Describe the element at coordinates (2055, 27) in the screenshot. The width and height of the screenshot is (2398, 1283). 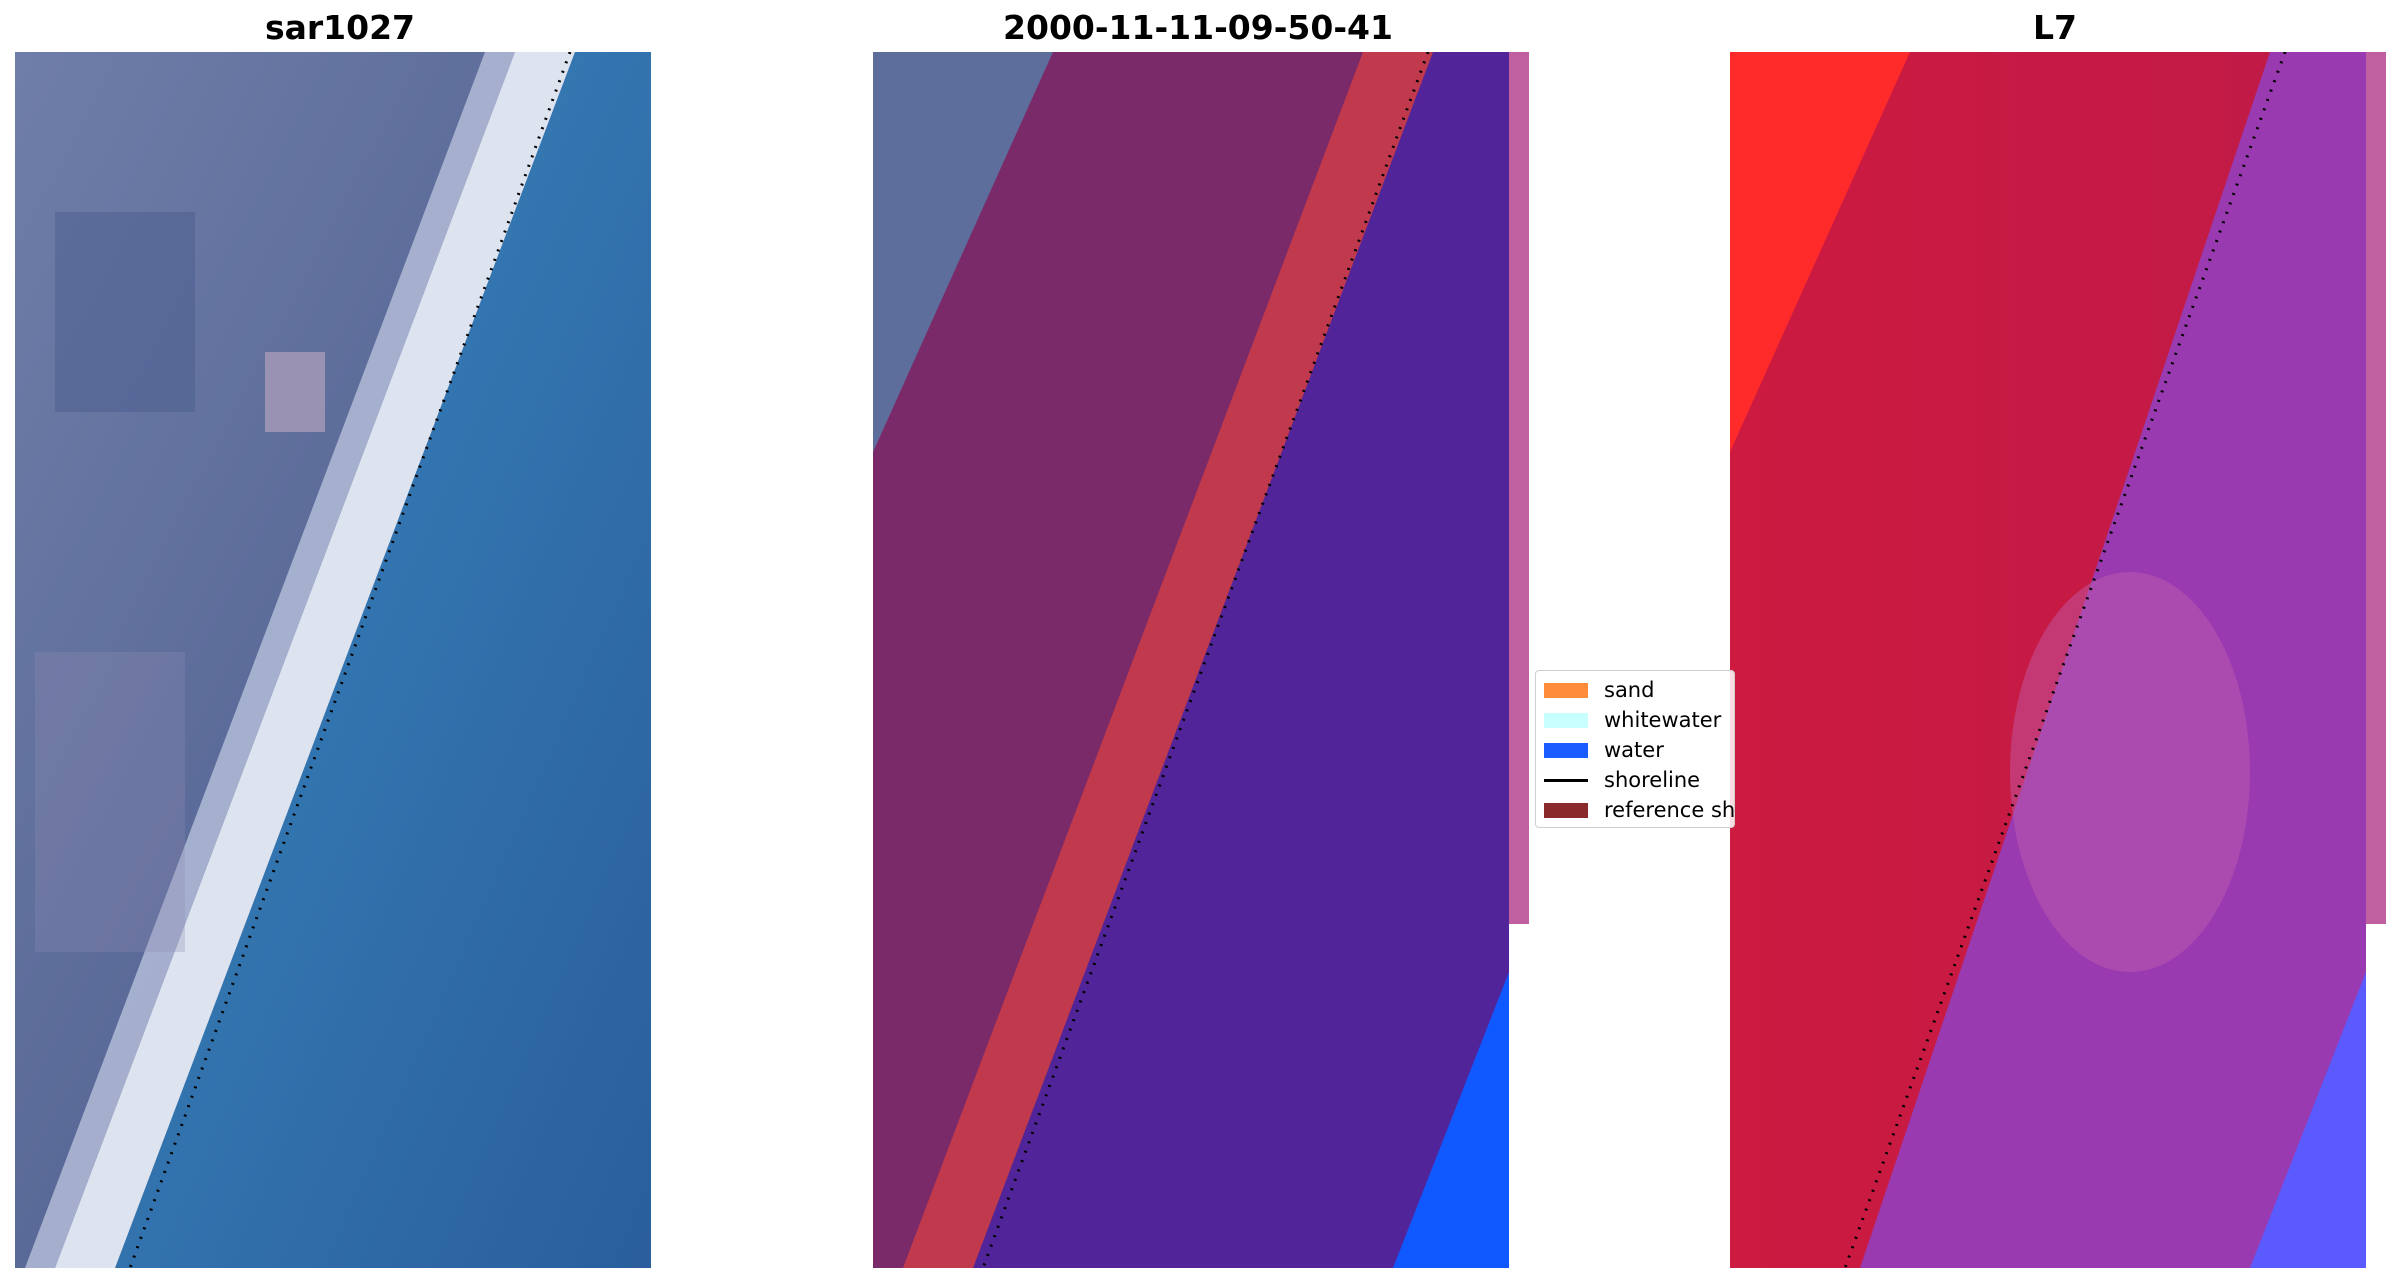
I see `panel-title-index: L7` at that location.